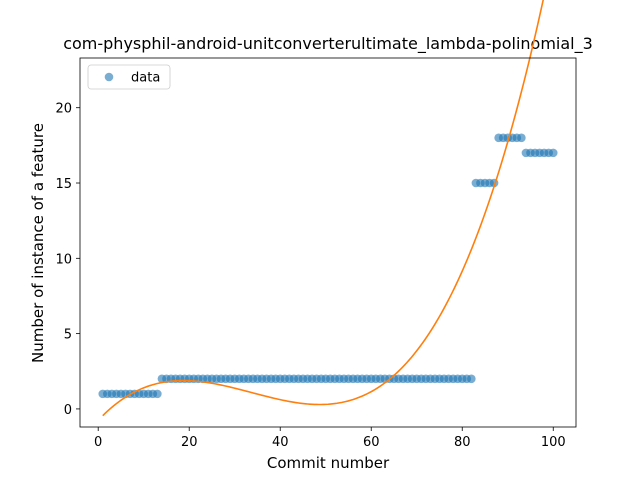 The height and width of the screenshot is (480, 640). Describe the element at coordinates (109, 77) in the screenshot. I see `legend-marker-data` at that location.